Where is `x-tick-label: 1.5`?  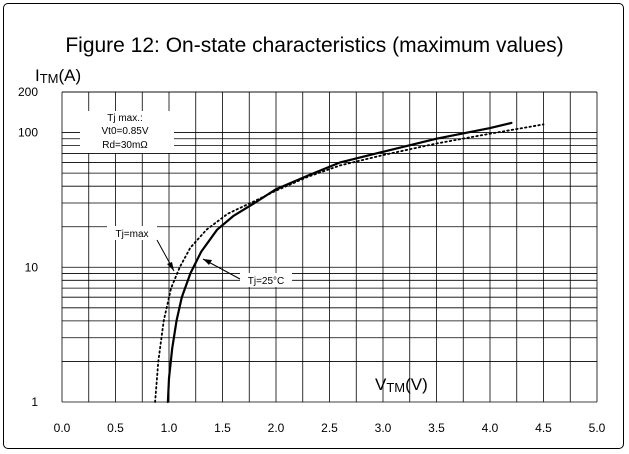 x-tick-label: 1.5 is located at coordinates (222, 428).